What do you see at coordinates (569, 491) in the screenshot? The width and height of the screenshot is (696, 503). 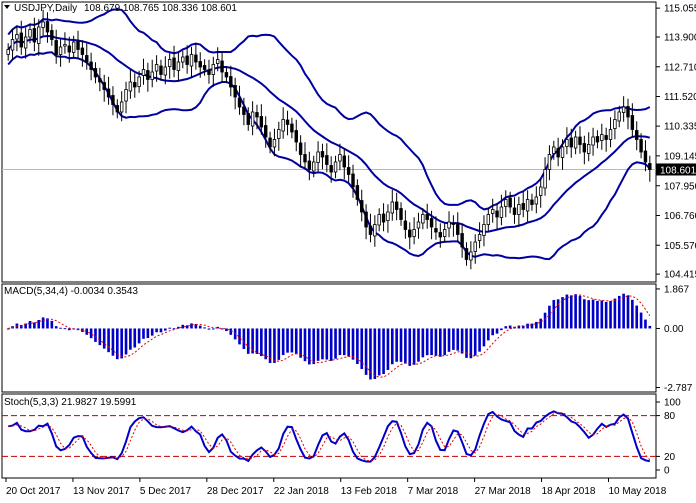 I see `x-tick-label: 18 Apr 2018` at bounding box center [569, 491].